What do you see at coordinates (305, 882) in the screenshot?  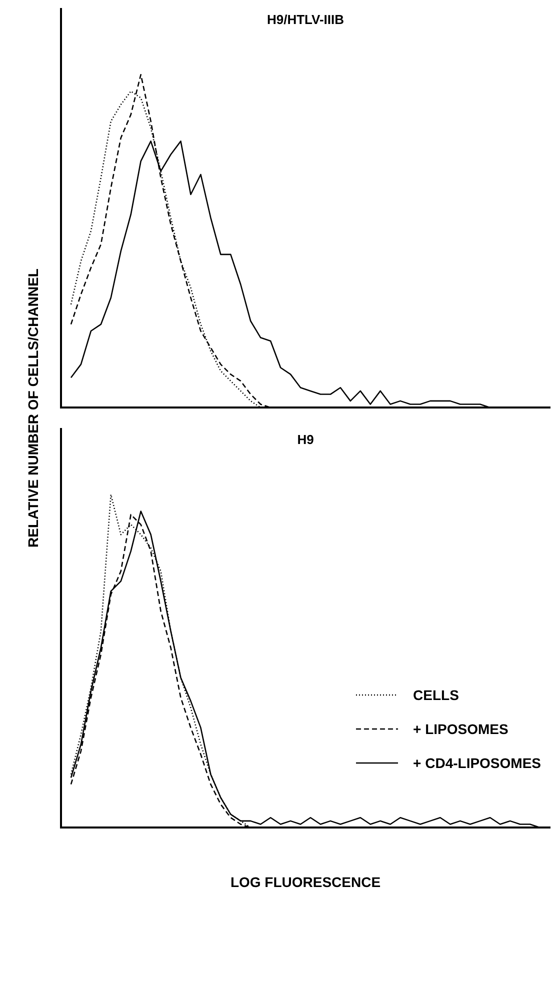 I see `x-axis-title: LOG FLUORESCENCE` at bounding box center [305, 882].